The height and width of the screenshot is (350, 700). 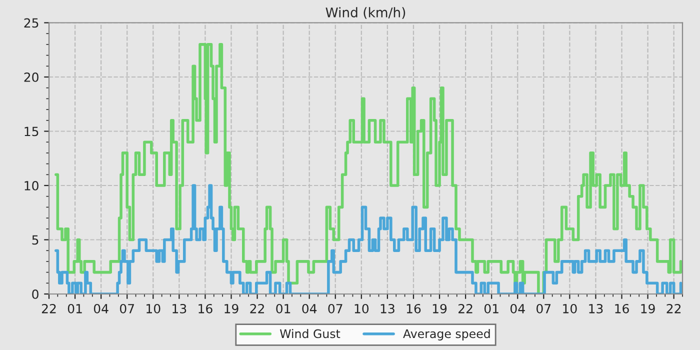 I want to click on y-tick-label: 10, so click(x=31, y=185).